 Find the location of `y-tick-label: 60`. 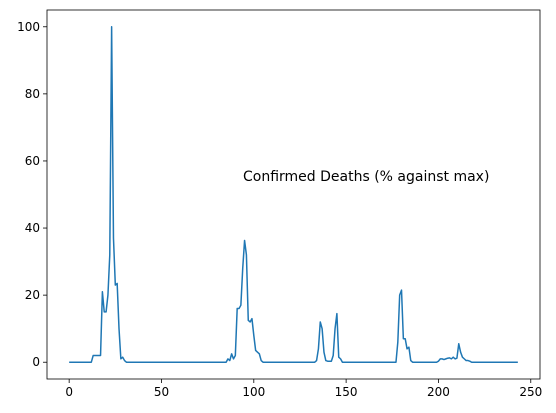

y-tick-label: 60 is located at coordinates (32, 161).